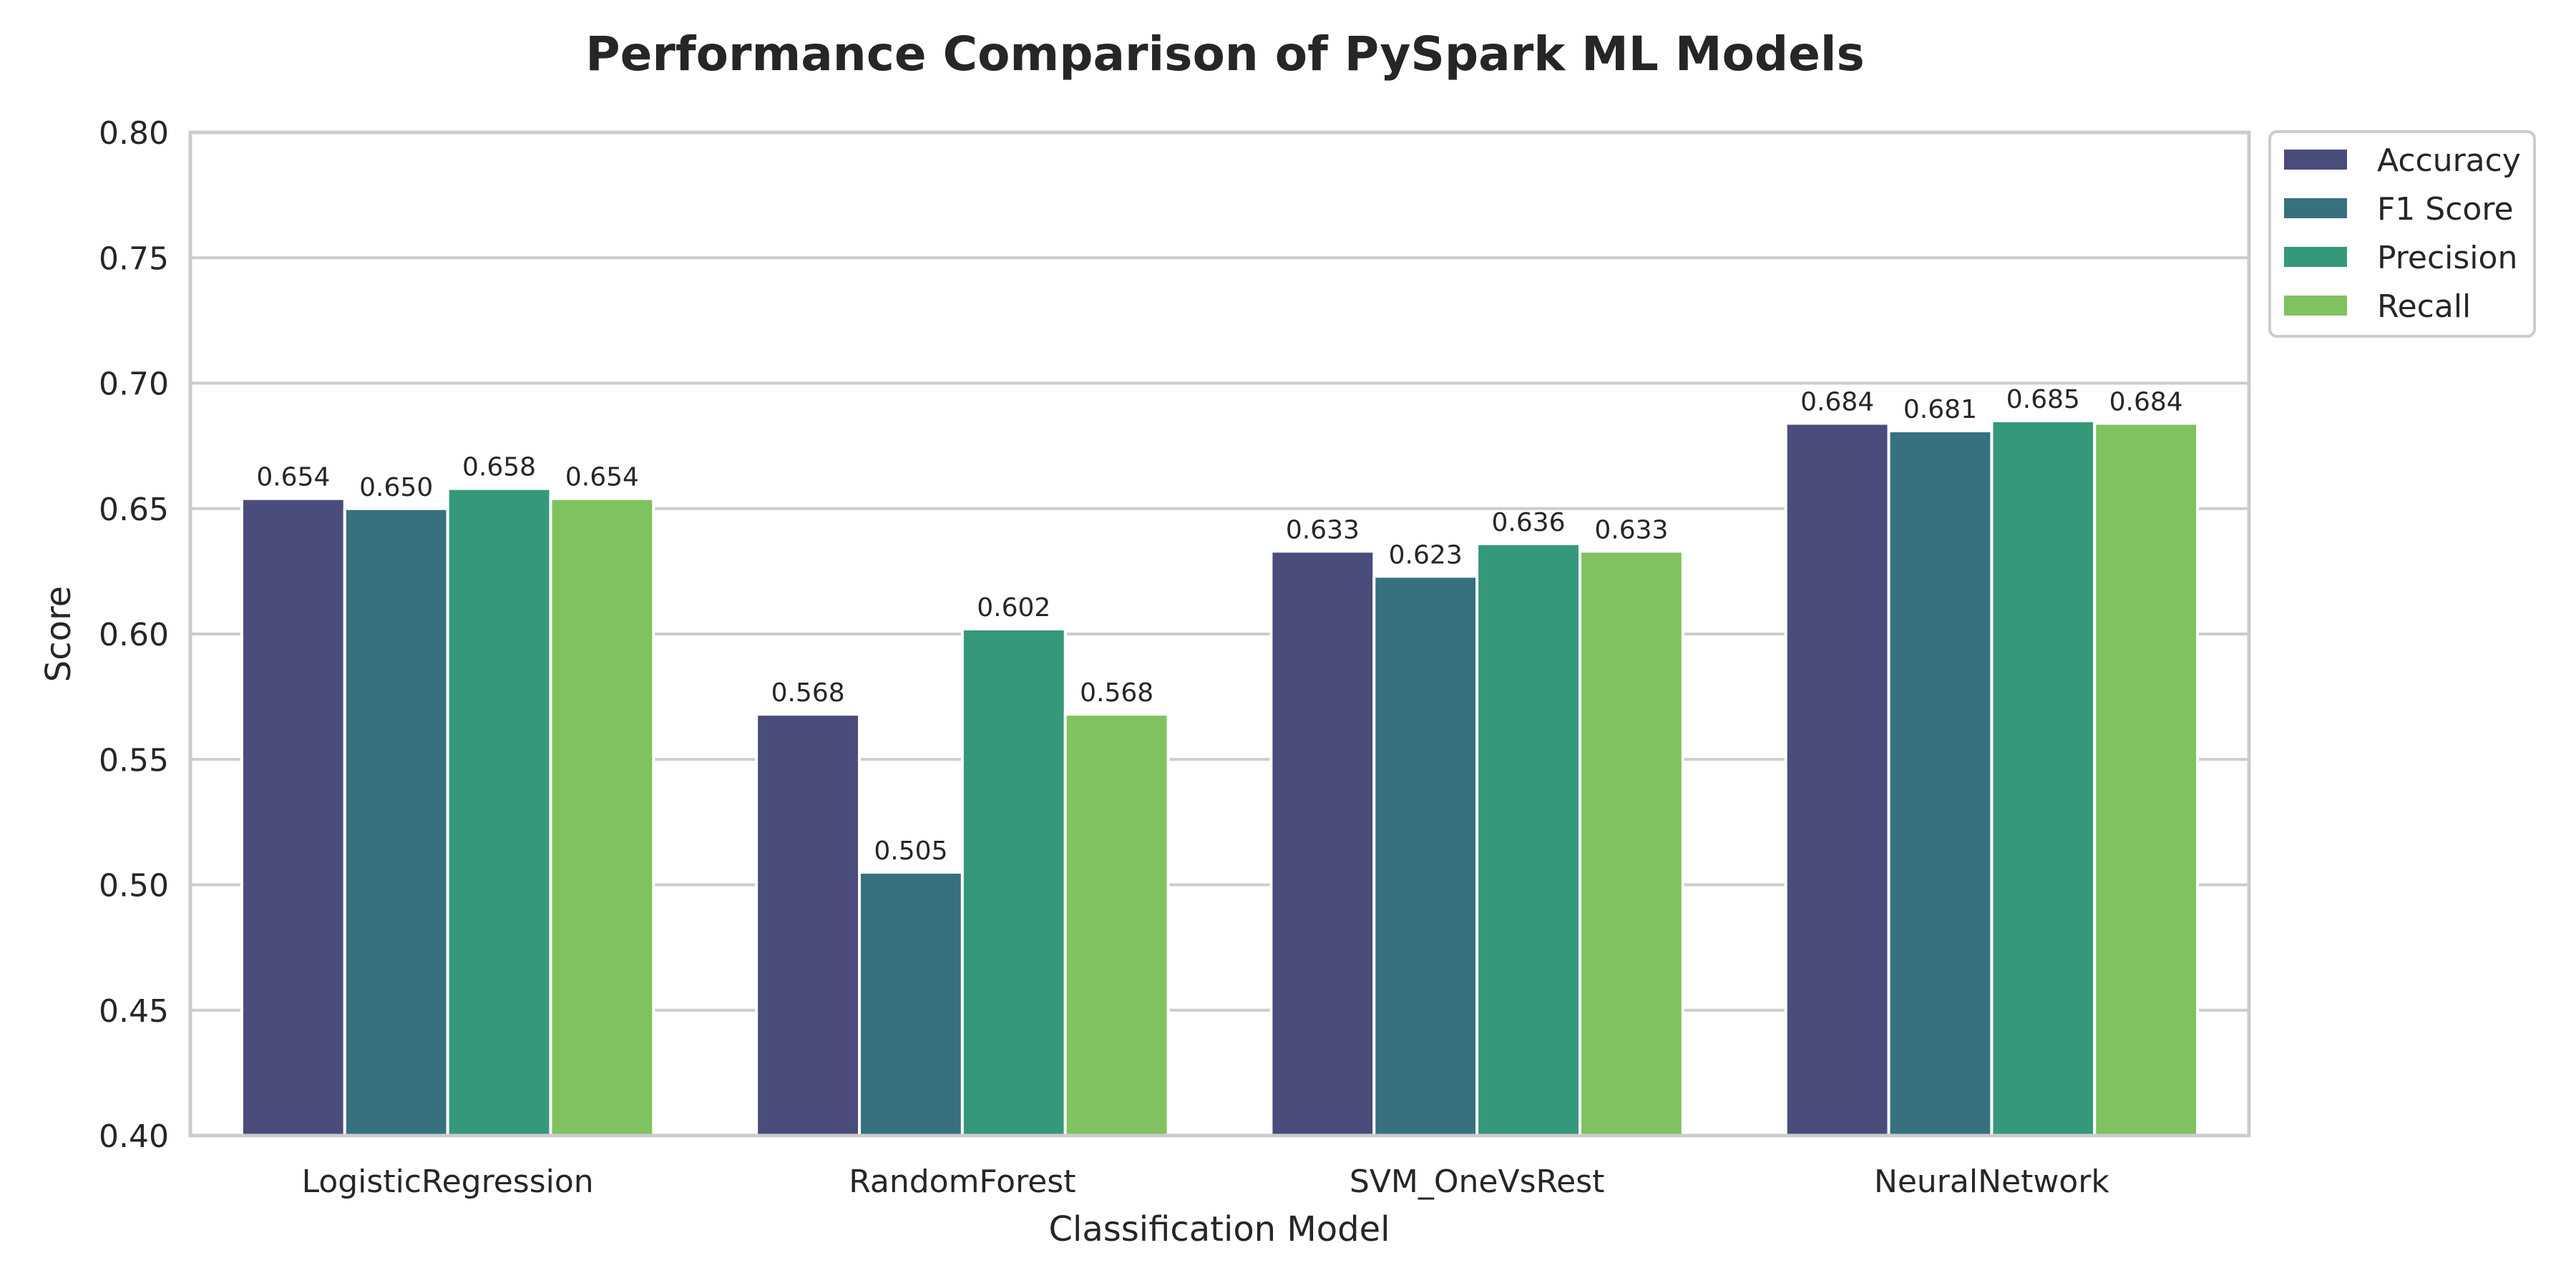 The height and width of the screenshot is (1288, 2576). Describe the element at coordinates (2424, 306) in the screenshot. I see `legend-label: Recall` at that location.